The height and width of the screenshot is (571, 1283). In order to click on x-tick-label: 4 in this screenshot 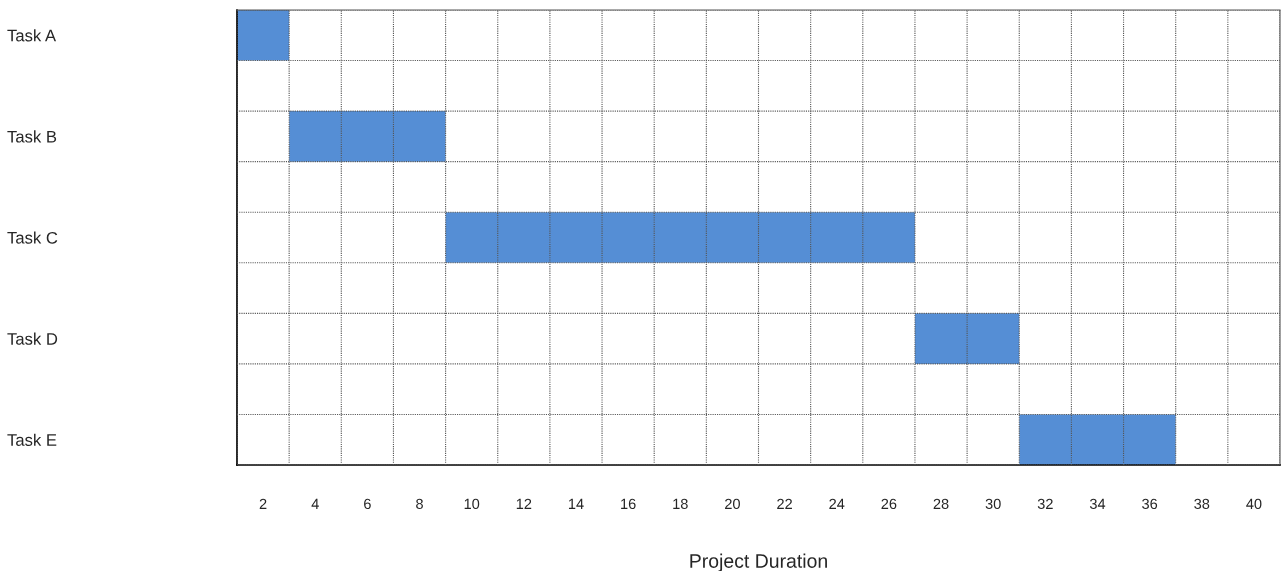, I will do `click(315, 503)`.